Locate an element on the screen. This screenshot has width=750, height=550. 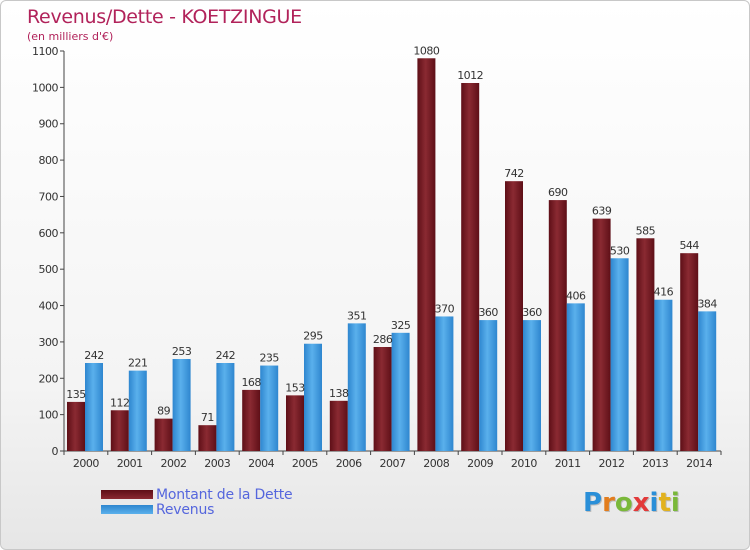
legend-item-debt: Montant de la Dette is located at coordinates (197, 494).